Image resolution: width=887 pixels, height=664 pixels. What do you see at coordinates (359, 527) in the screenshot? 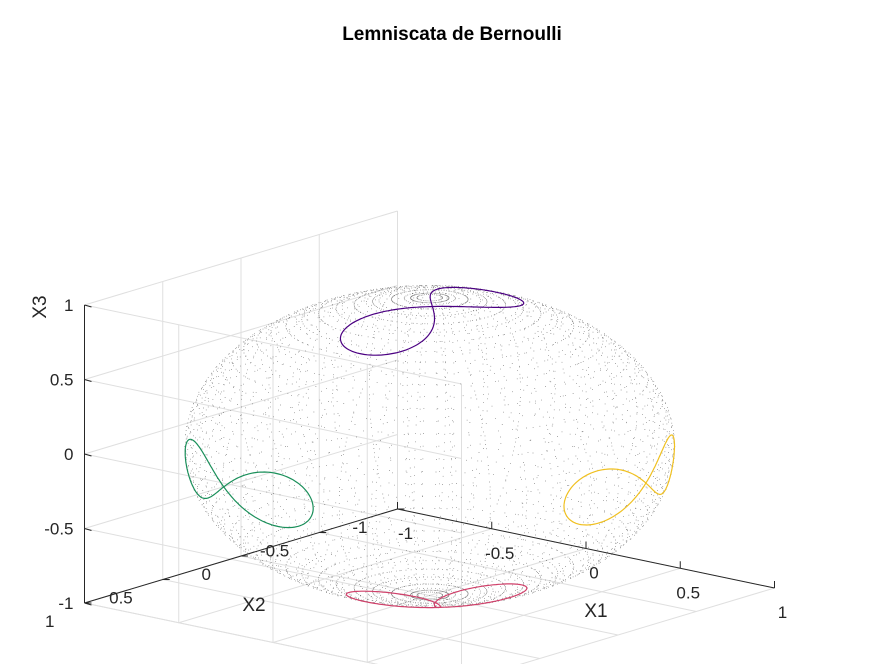
I see `y-tick-label: -1` at bounding box center [359, 527].